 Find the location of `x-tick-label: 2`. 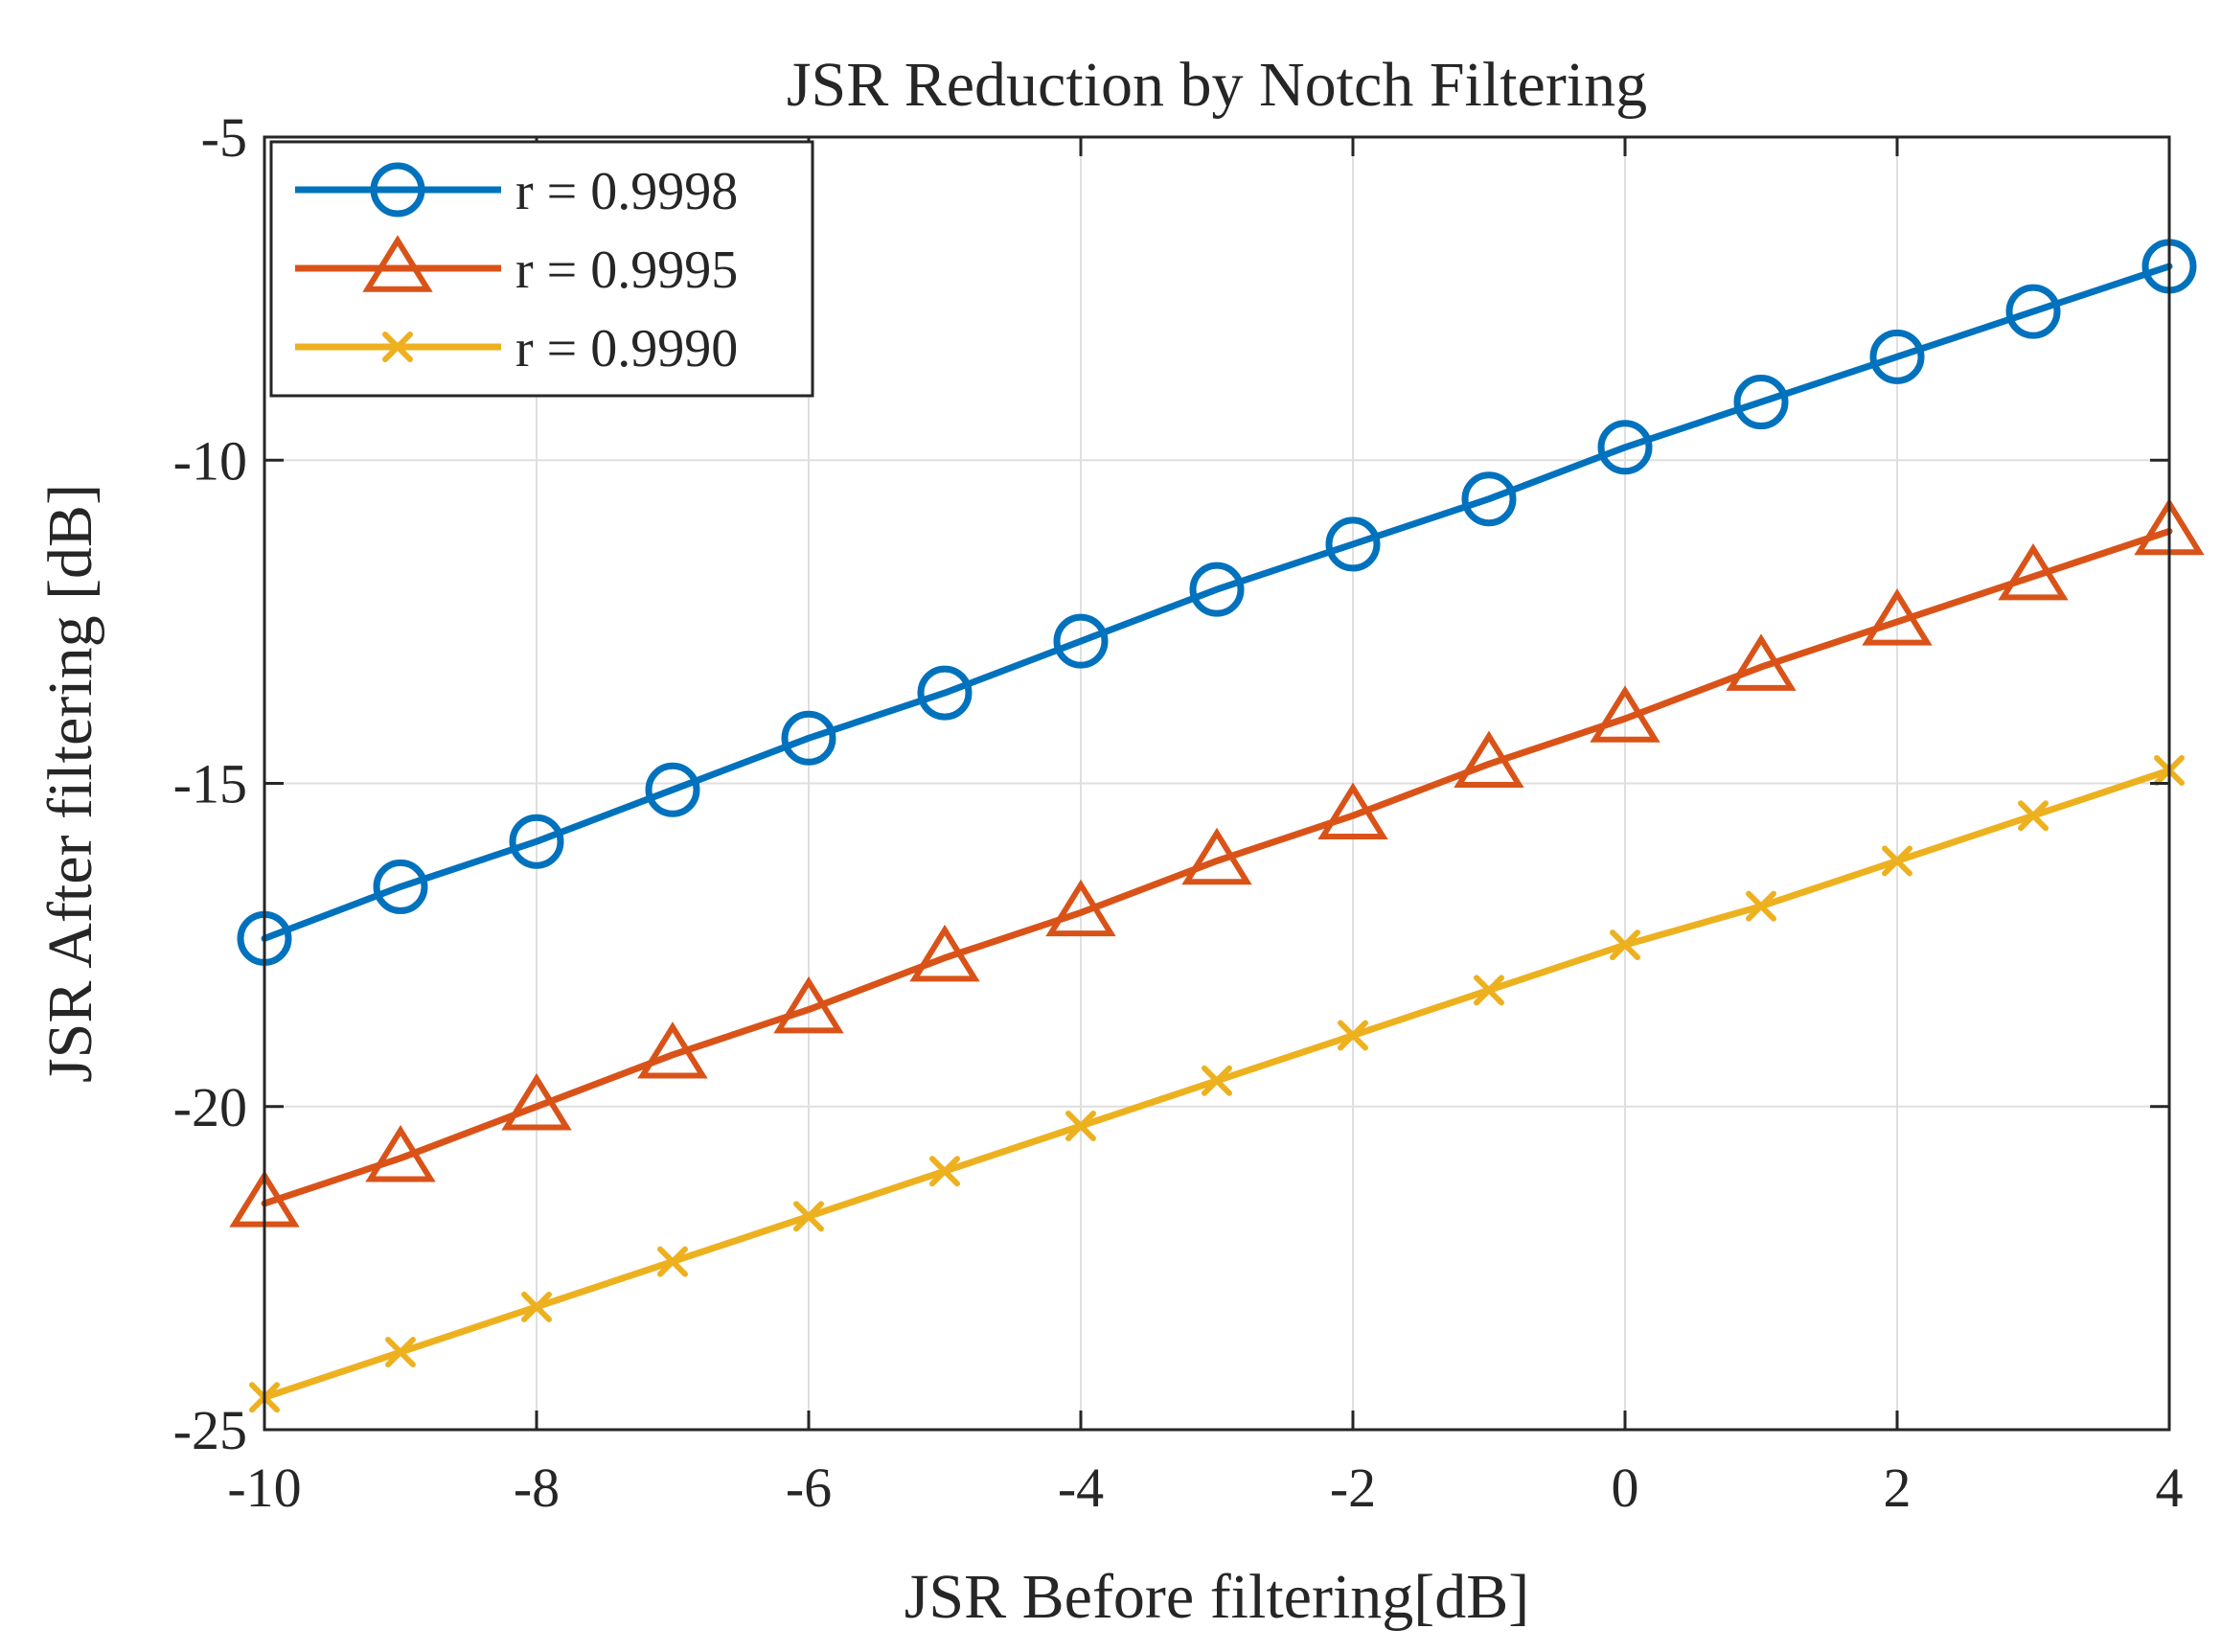

x-tick-label: 2 is located at coordinates (1898, 1488).